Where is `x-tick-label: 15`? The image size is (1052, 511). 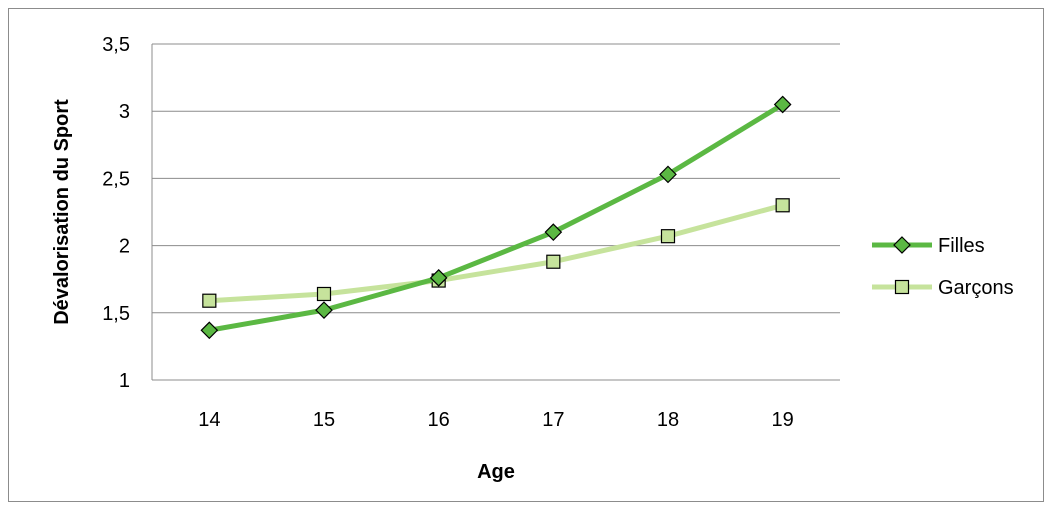
x-tick-label: 15 is located at coordinates (324, 420).